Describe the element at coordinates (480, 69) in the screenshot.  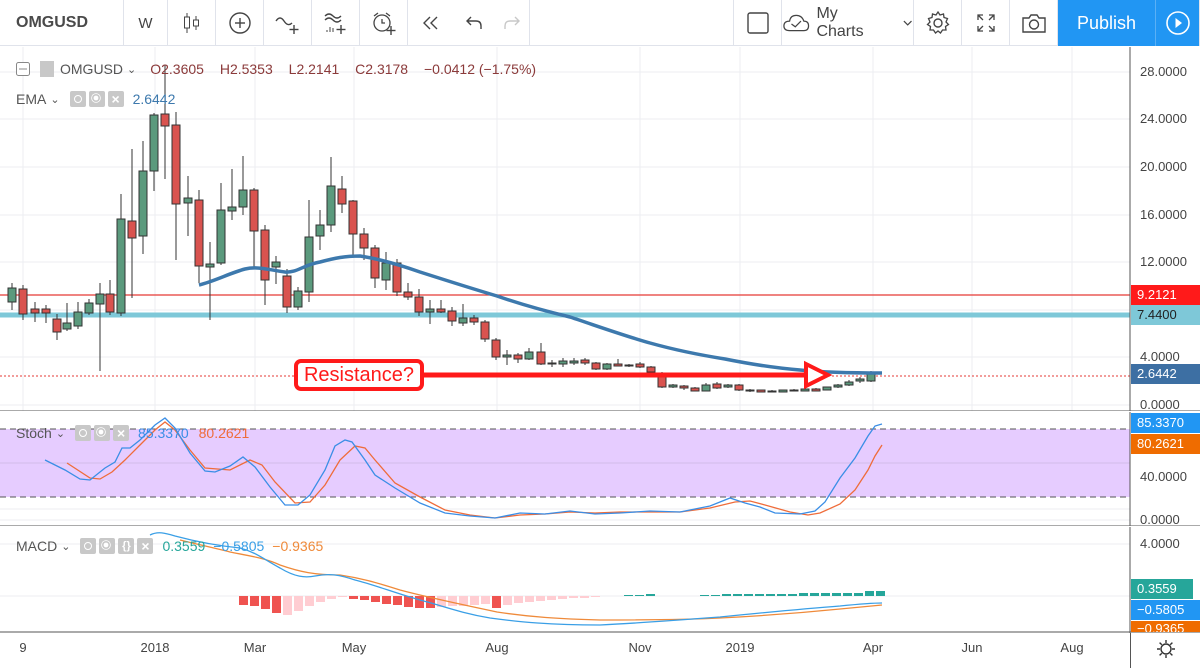
I see `legend-change: −0.0412 (−1.75%)` at that location.